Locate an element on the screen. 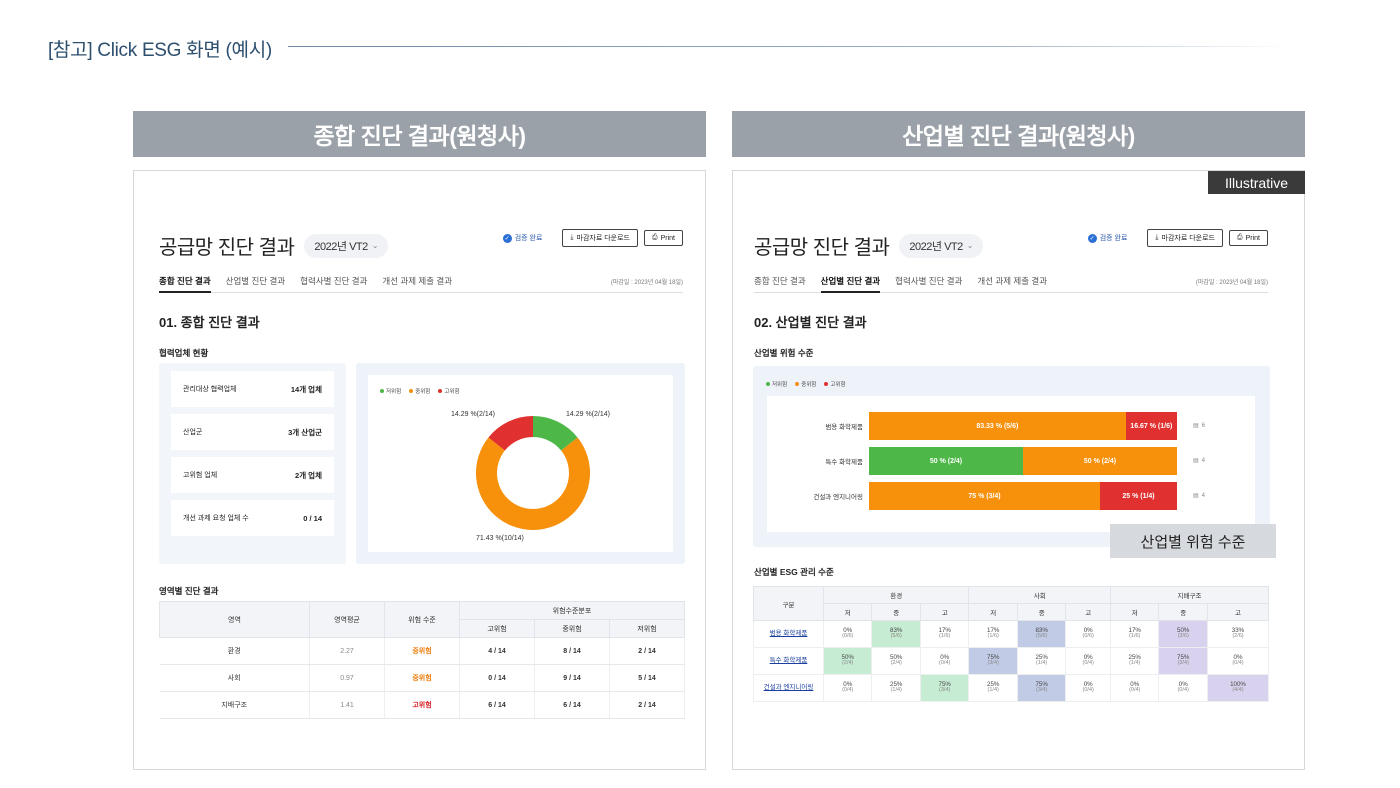 This screenshot has width=1400, height=788. left-print-button: ⎙ Print is located at coordinates (663, 238).